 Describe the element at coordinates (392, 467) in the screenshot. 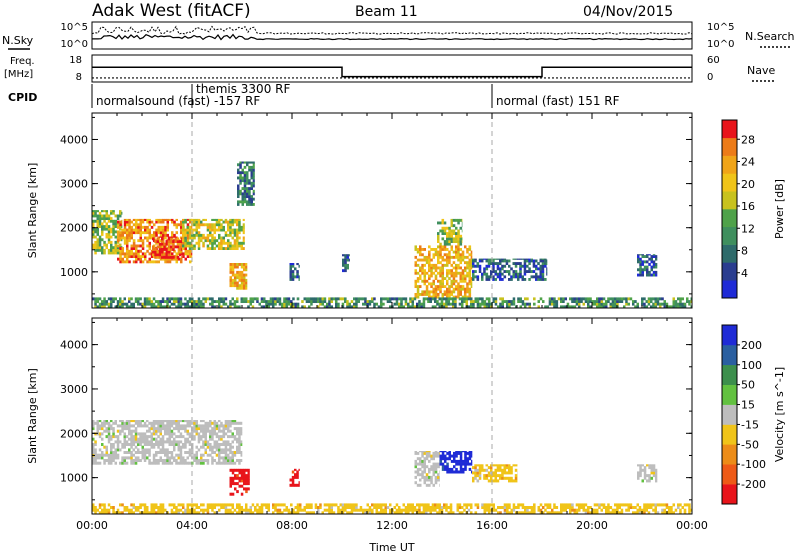

I see `scatter-cells` at that location.